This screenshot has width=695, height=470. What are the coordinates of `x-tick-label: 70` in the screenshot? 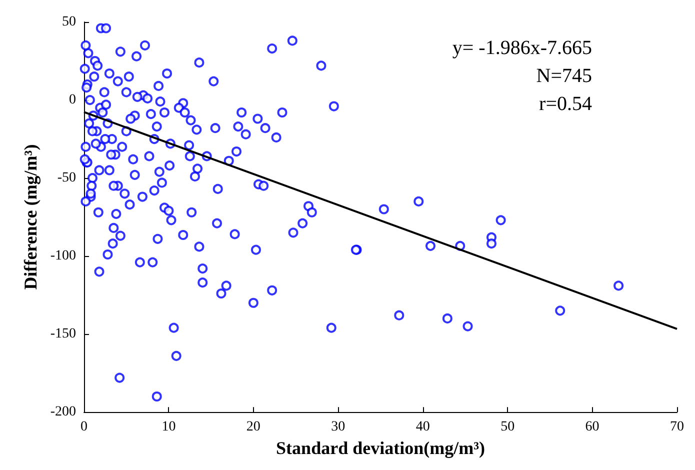 It's located at (677, 427).